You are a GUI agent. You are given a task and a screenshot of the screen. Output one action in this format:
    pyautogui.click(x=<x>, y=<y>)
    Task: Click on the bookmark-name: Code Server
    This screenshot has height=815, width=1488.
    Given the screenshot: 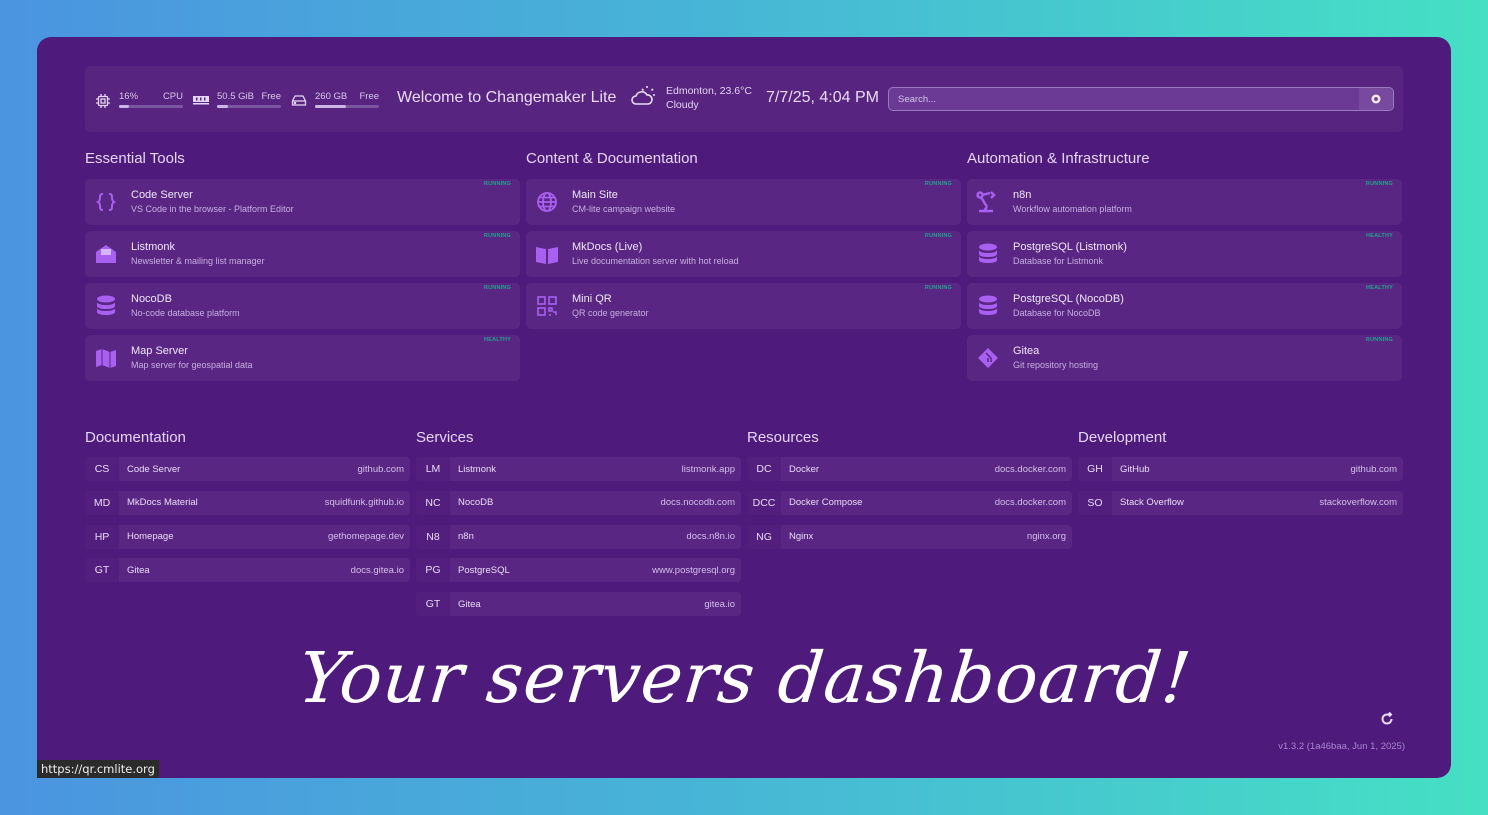 What is the action you would take?
    pyautogui.click(x=154, y=469)
    